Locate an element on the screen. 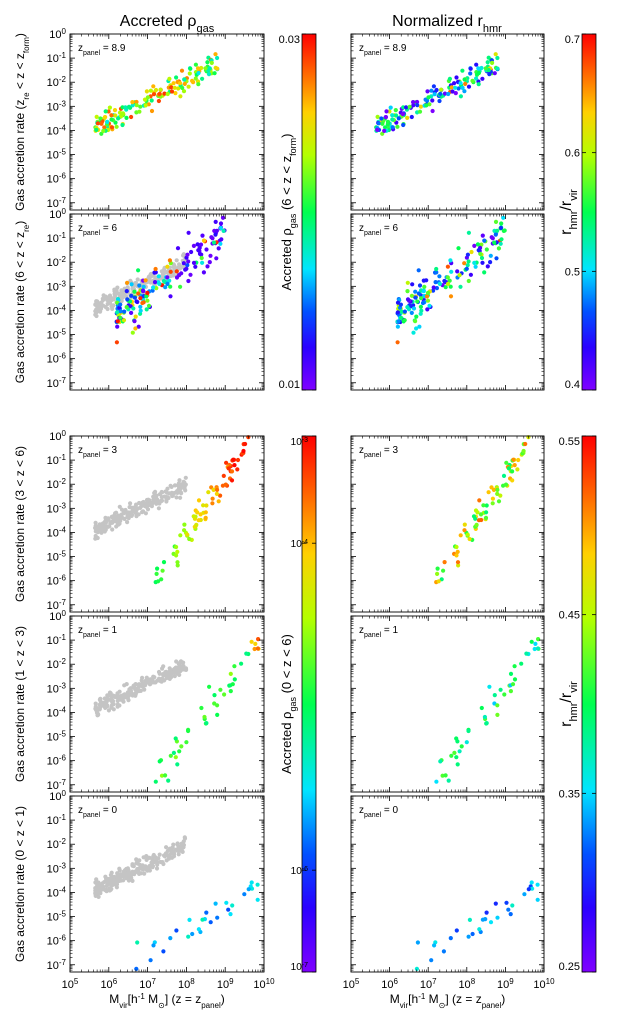 Image resolution: width=623 pixels, height=1014 pixels. y-tick-label: 10-1 is located at coordinates (57, 58).